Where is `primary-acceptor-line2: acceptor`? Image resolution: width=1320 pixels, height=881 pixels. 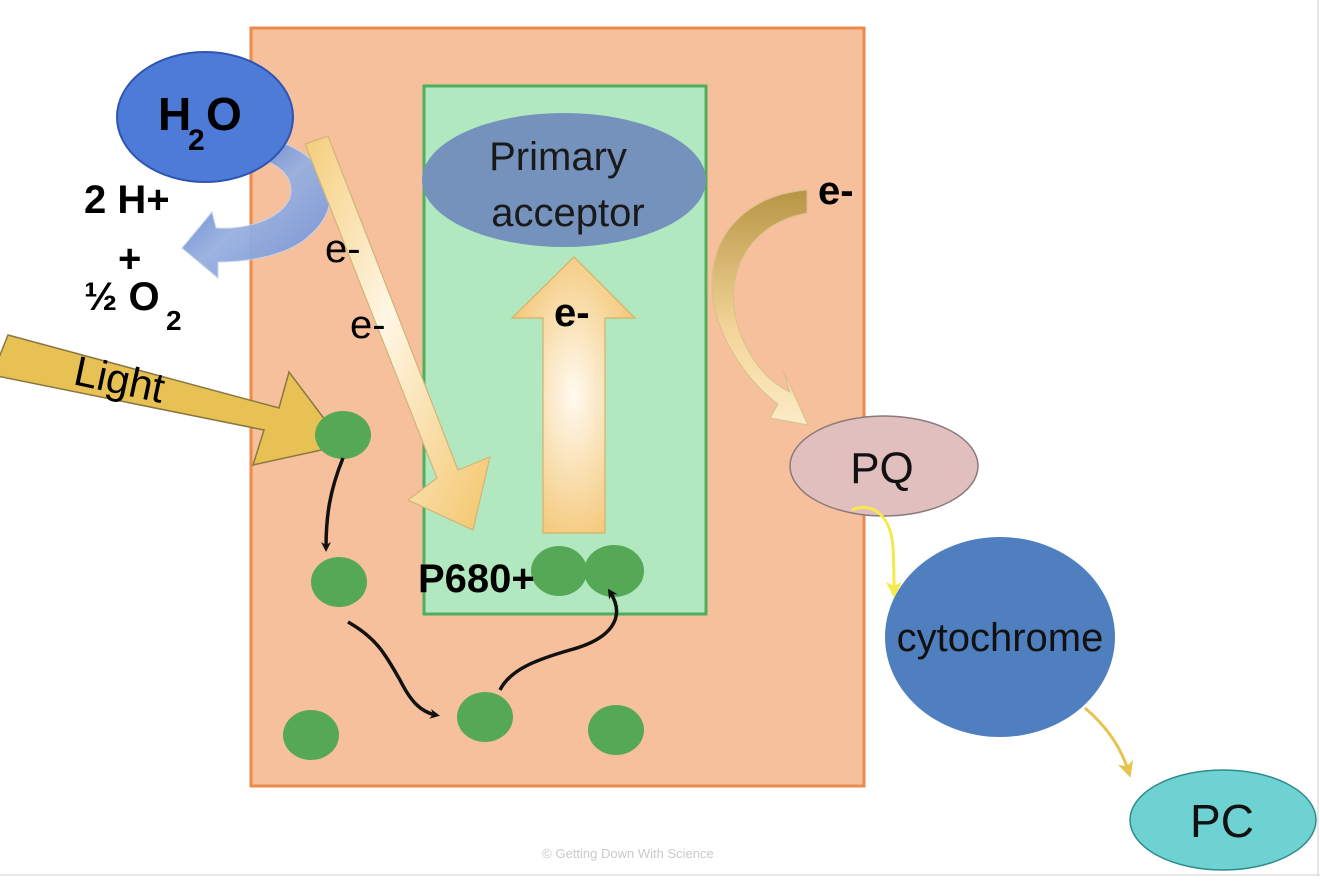
primary-acceptor-line2: acceptor is located at coordinates (567, 213).